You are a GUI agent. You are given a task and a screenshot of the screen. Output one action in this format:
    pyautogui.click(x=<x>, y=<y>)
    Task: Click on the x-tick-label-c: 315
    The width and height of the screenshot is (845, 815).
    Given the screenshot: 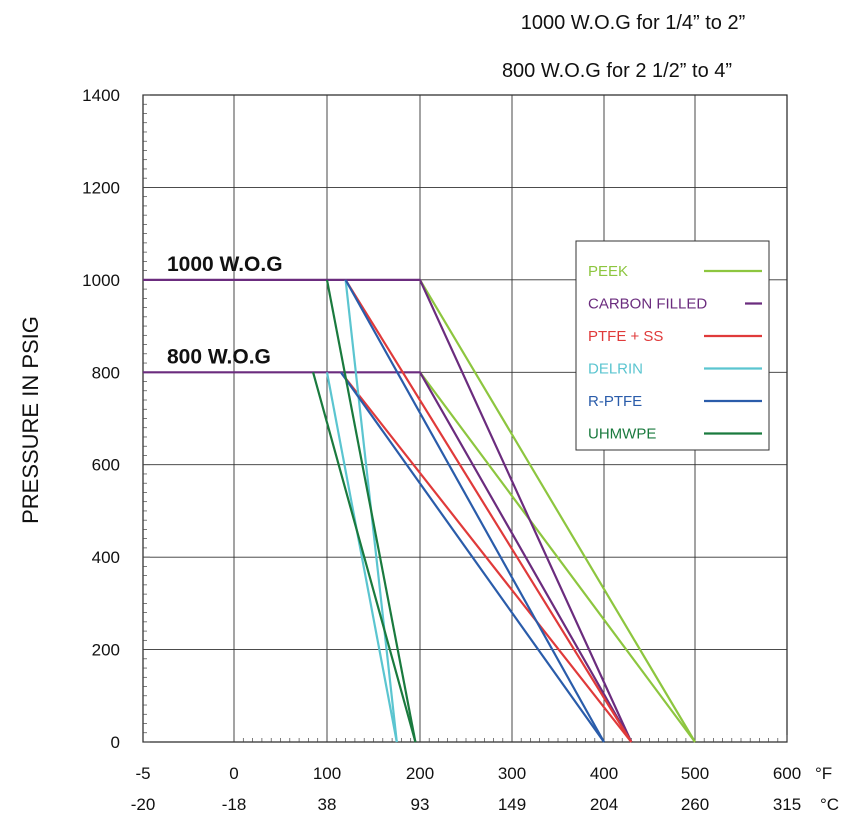 What is the action you would take?
    pyautogui.click(x=787, y=804)
    